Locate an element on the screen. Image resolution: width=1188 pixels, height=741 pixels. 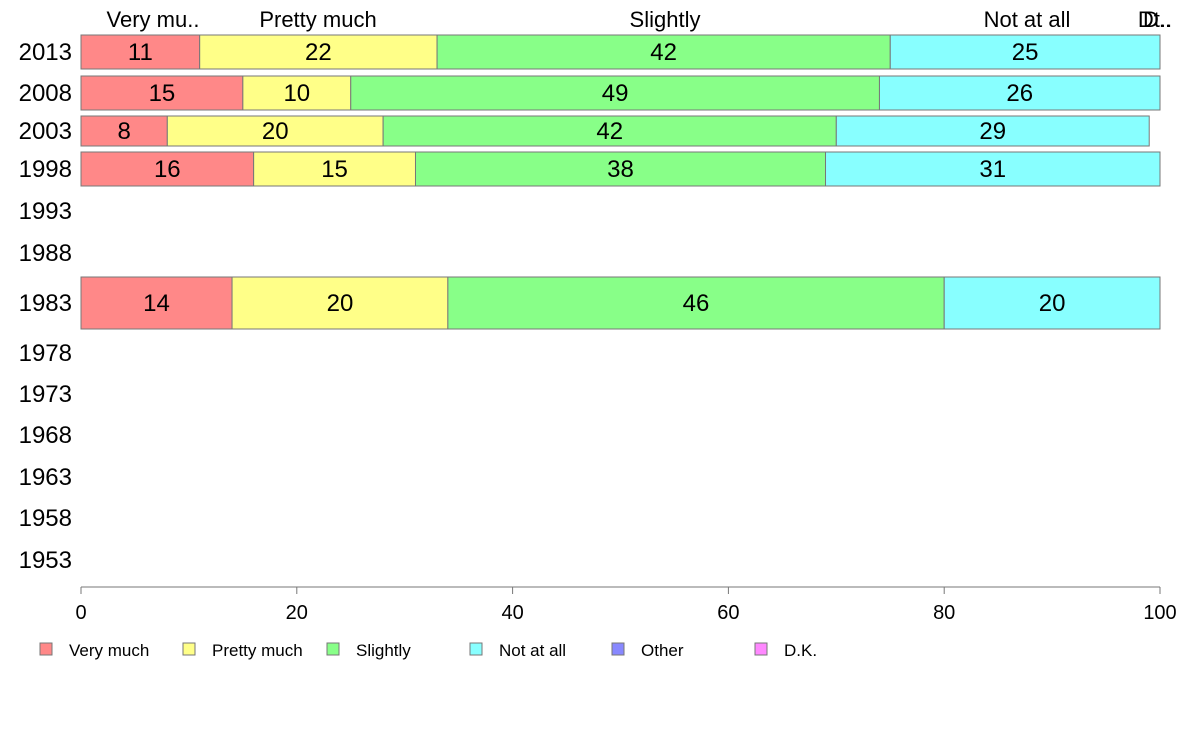
data-label: 29 is located at coordinates (992, 131).